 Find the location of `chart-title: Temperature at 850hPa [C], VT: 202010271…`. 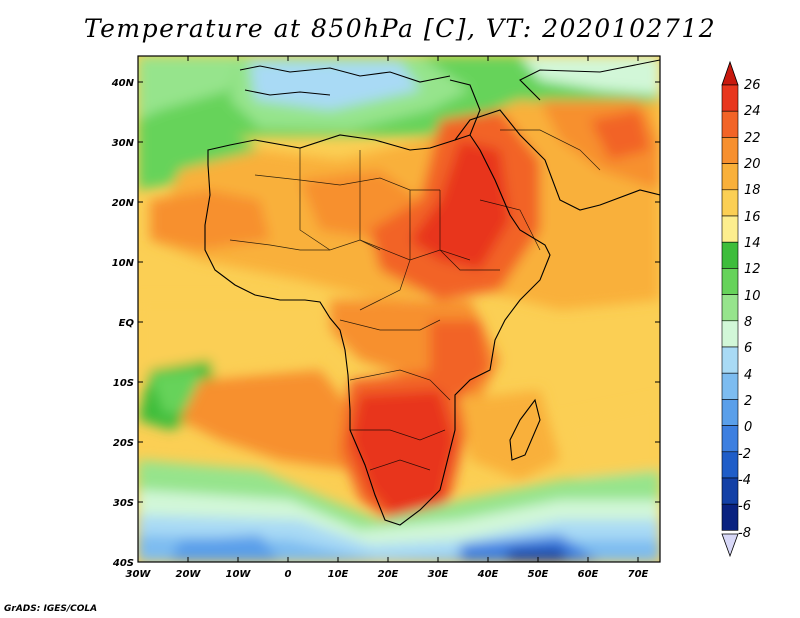

chart-title: Temperature at 850hPa [C], VT: 202010271… is located at coordinates (400, 28).